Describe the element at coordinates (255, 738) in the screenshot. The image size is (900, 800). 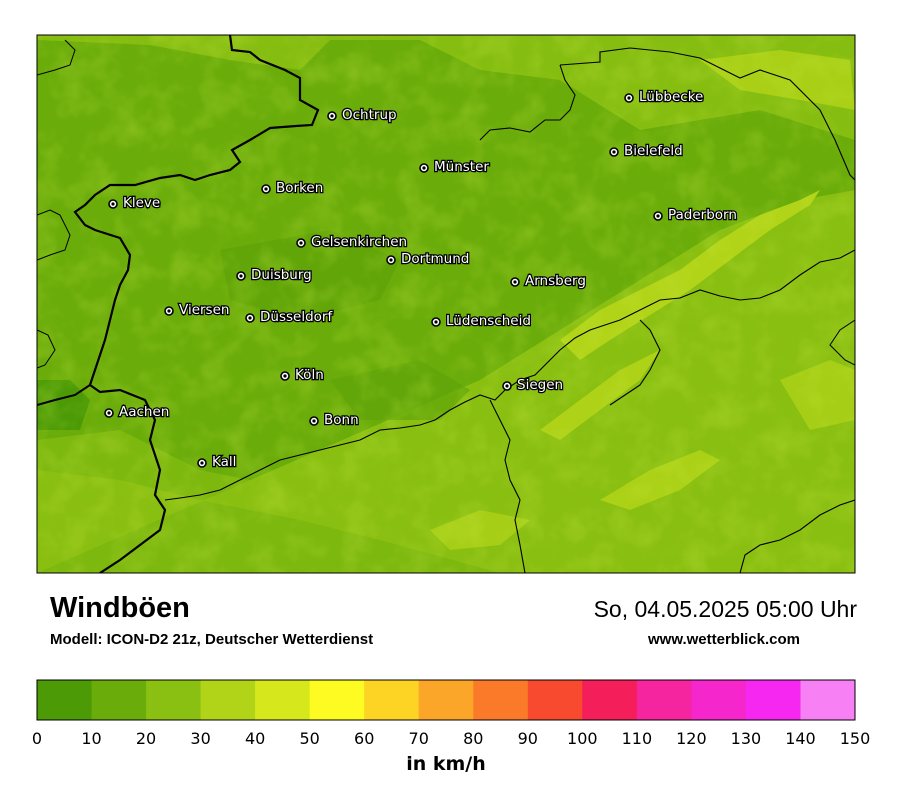
I see `legend-tick-label: 40` at that location.